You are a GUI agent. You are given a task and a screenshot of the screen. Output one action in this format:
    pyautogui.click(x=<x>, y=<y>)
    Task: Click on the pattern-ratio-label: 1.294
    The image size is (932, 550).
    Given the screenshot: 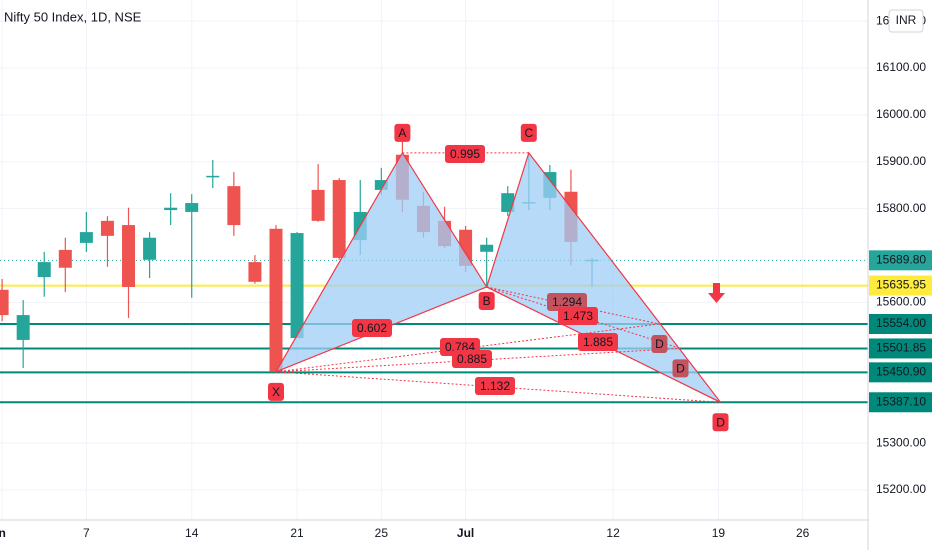 What is the action you would take?
    pyautogui.click(x=567, y=302)
    